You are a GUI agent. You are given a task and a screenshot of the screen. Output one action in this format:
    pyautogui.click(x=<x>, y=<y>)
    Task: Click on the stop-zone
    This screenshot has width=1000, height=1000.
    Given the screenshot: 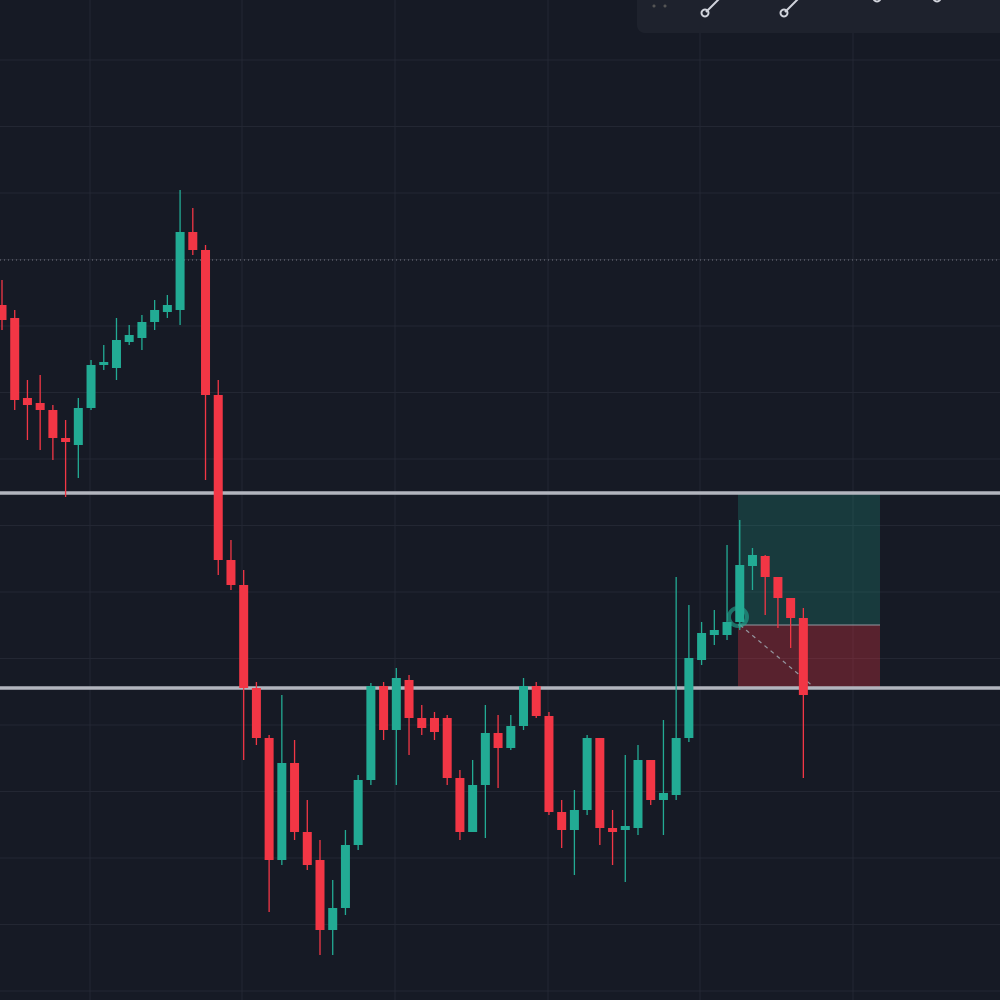 What is the action you would take?
    pyautogui.click(x=809, y=656)
    